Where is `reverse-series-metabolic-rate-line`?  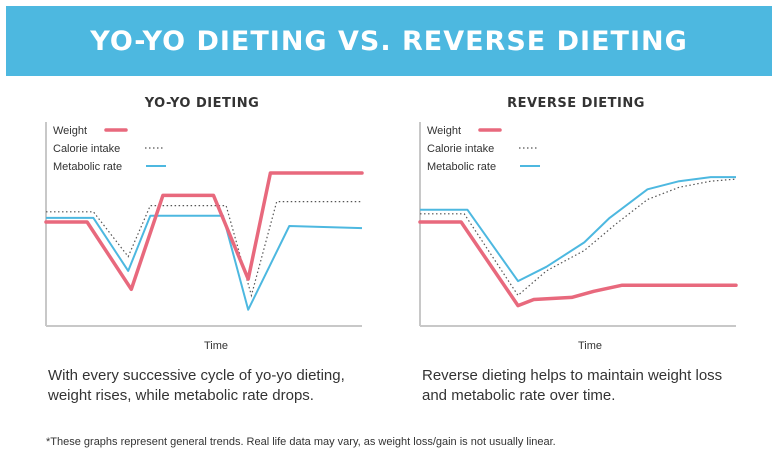
reverse-series-metabolic-rate-line is located at coordinates (578, 229).